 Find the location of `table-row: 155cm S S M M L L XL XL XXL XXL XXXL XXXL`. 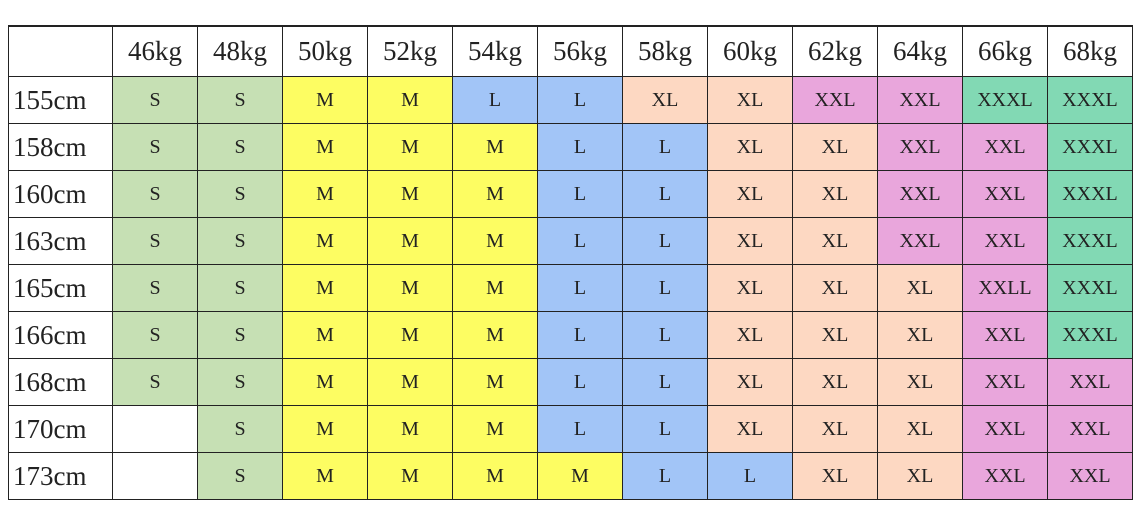

table-row: 155cm S S M M L L XL XL XXL XXL XXXL XXXL is located at coordinates (570, 100).